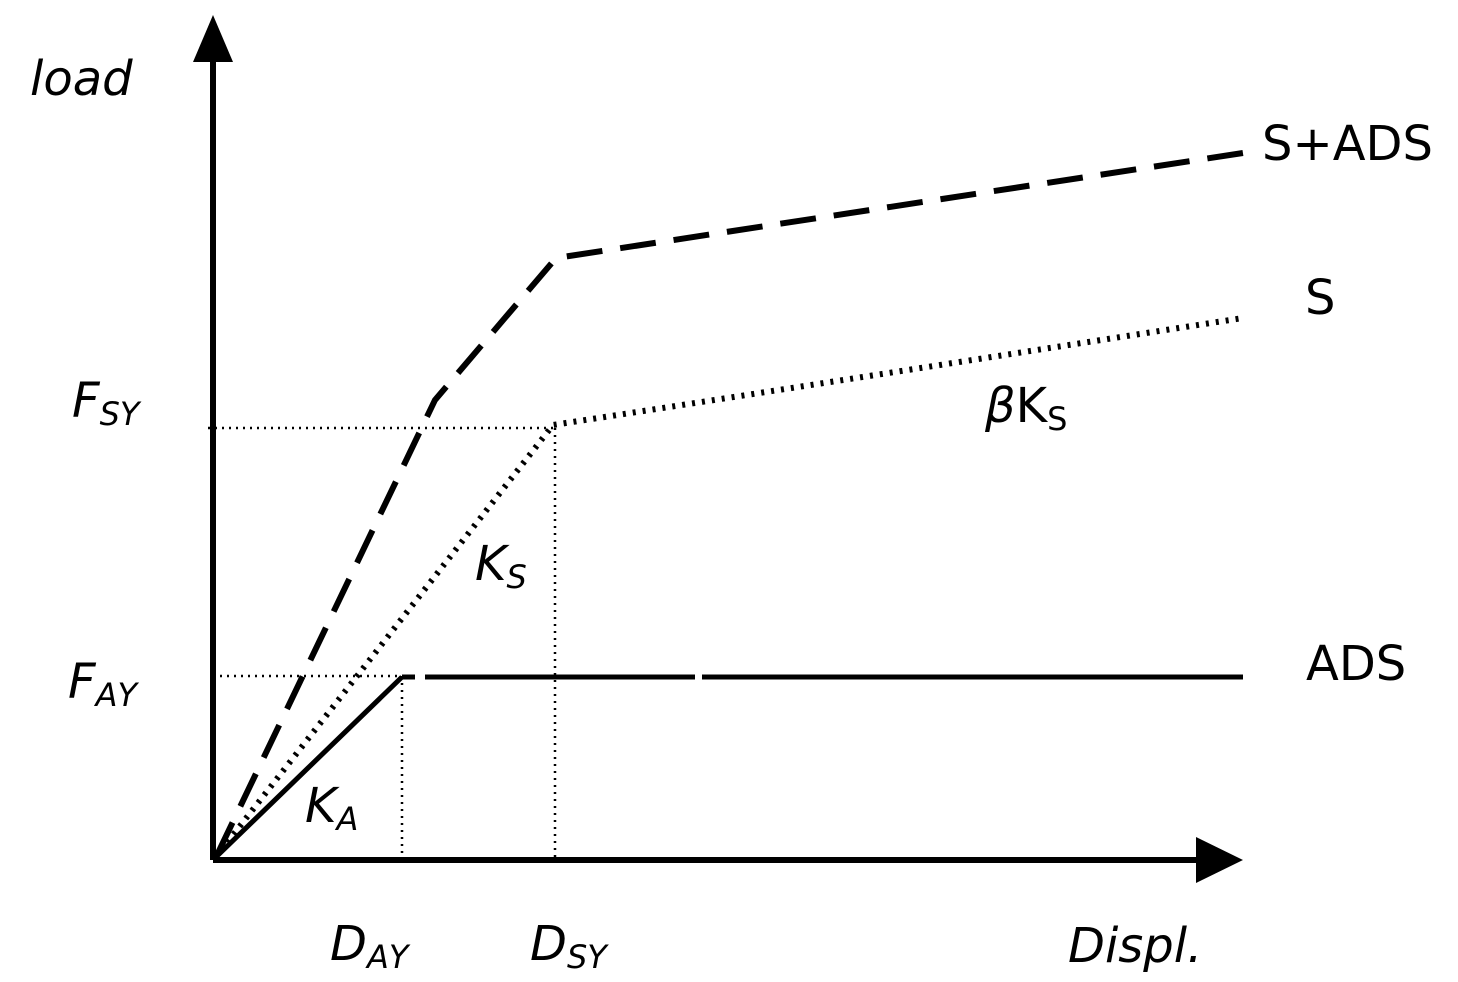 The image size is (1458, 982). Describe the element at coordinates (501, 566) in the screenshot. I see `ks-stiffness-label: KS` at that location.